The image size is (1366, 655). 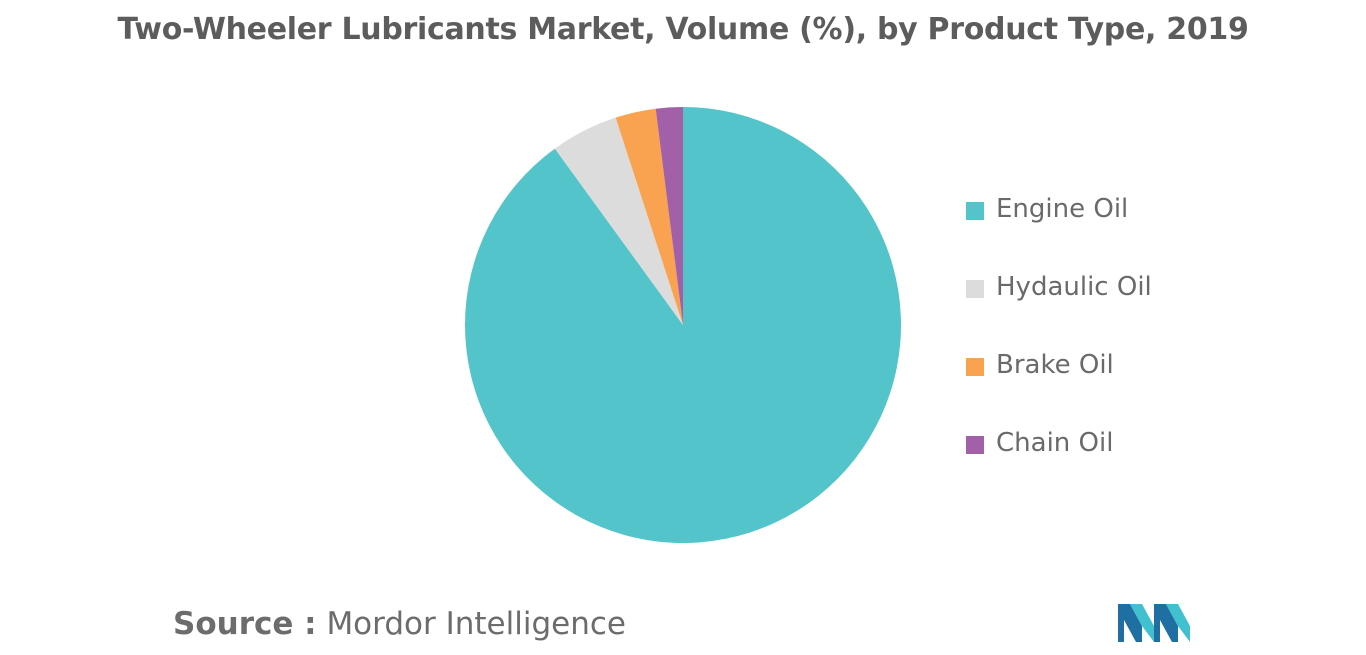 I want to click on legend-label-hydaulic-oil: Hydaulic Oil, so click(x=1074, y=287).